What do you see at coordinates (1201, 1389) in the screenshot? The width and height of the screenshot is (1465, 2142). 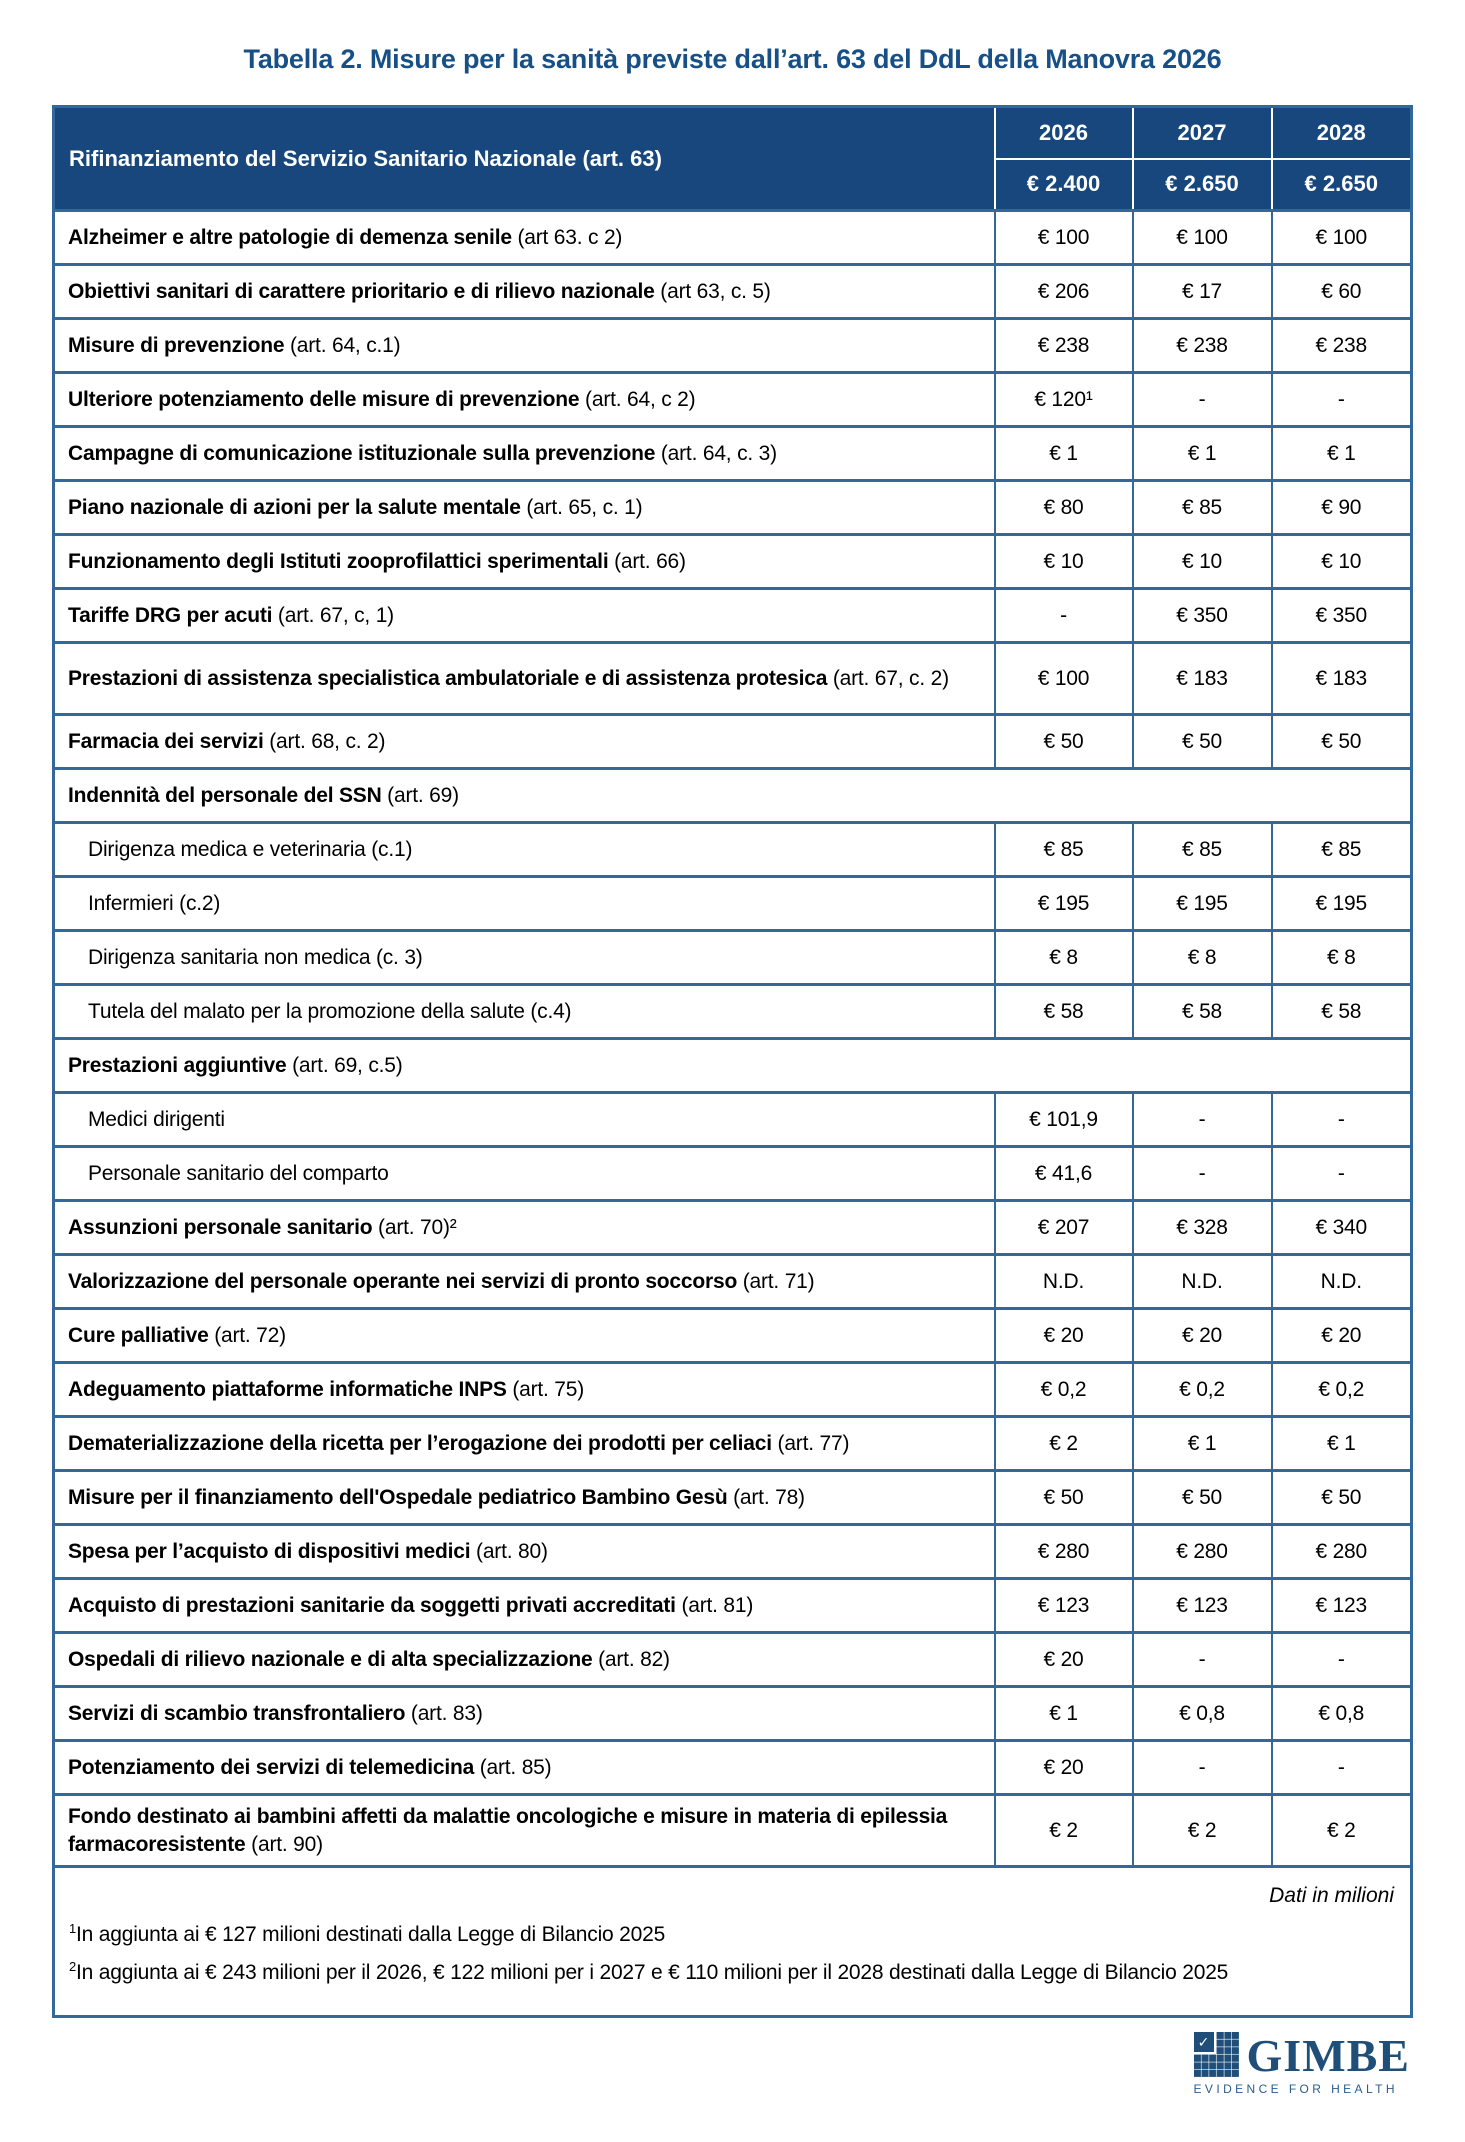 I see `value-2027: € 0,2` at bounding box center [1201, 1389].